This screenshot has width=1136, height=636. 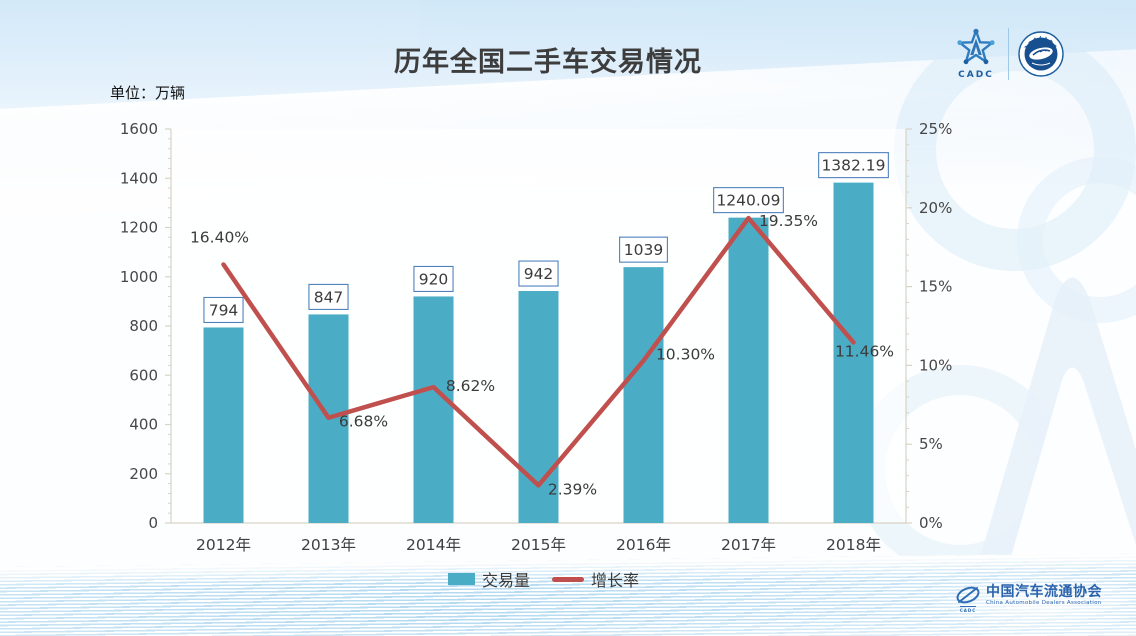 I want to click on bar-value-label: 847, so click(x=329, y=297).